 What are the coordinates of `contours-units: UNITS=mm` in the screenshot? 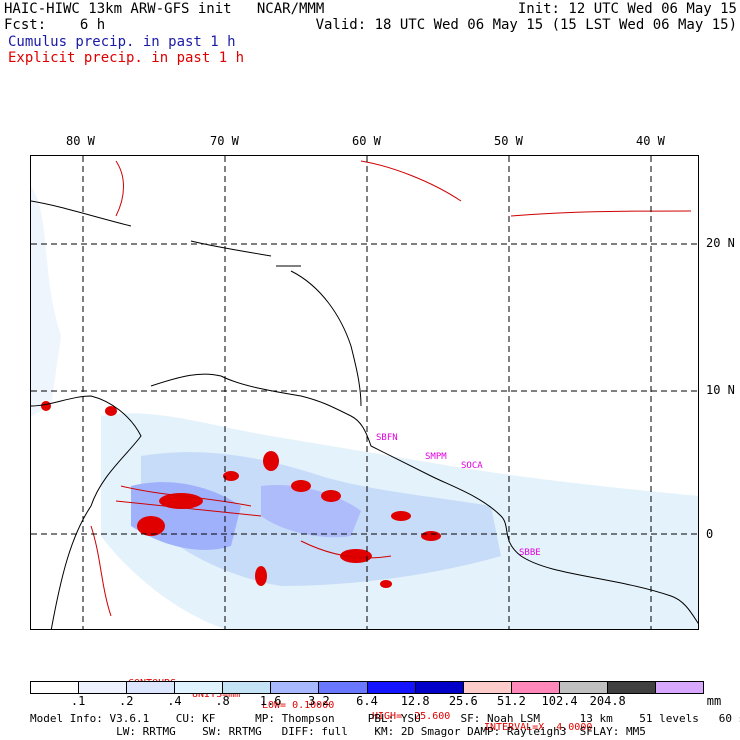 It's located at (216, 694).